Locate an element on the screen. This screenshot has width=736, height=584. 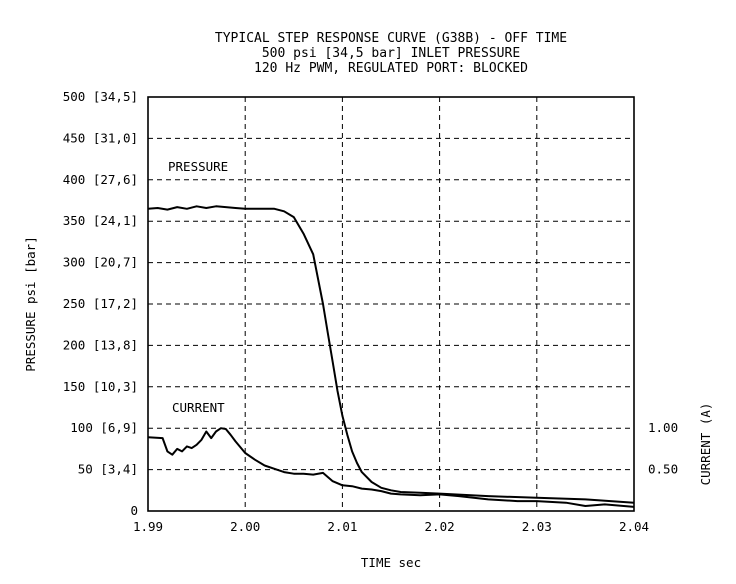
y-tick-label: 50 [3,4] is located at coordinates (108, 469).